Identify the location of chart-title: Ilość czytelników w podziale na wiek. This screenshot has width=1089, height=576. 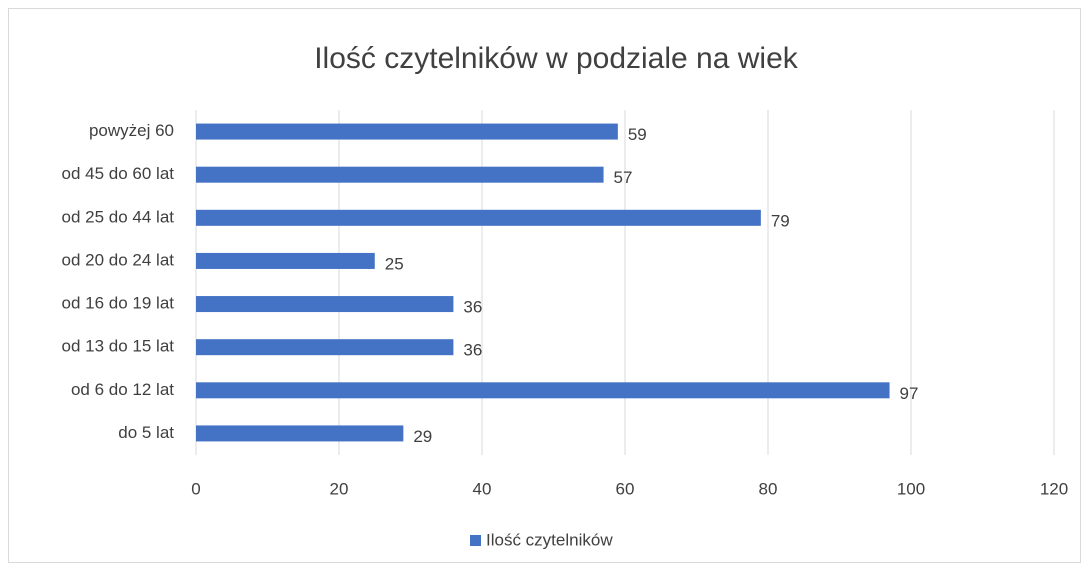
(556, 58).